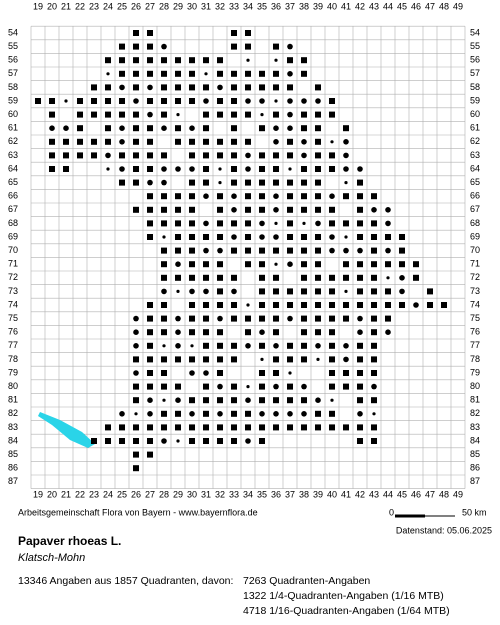  Describe the element at coordinates (136, 494) in the screenshot. I see `x-label: 26` at that location.